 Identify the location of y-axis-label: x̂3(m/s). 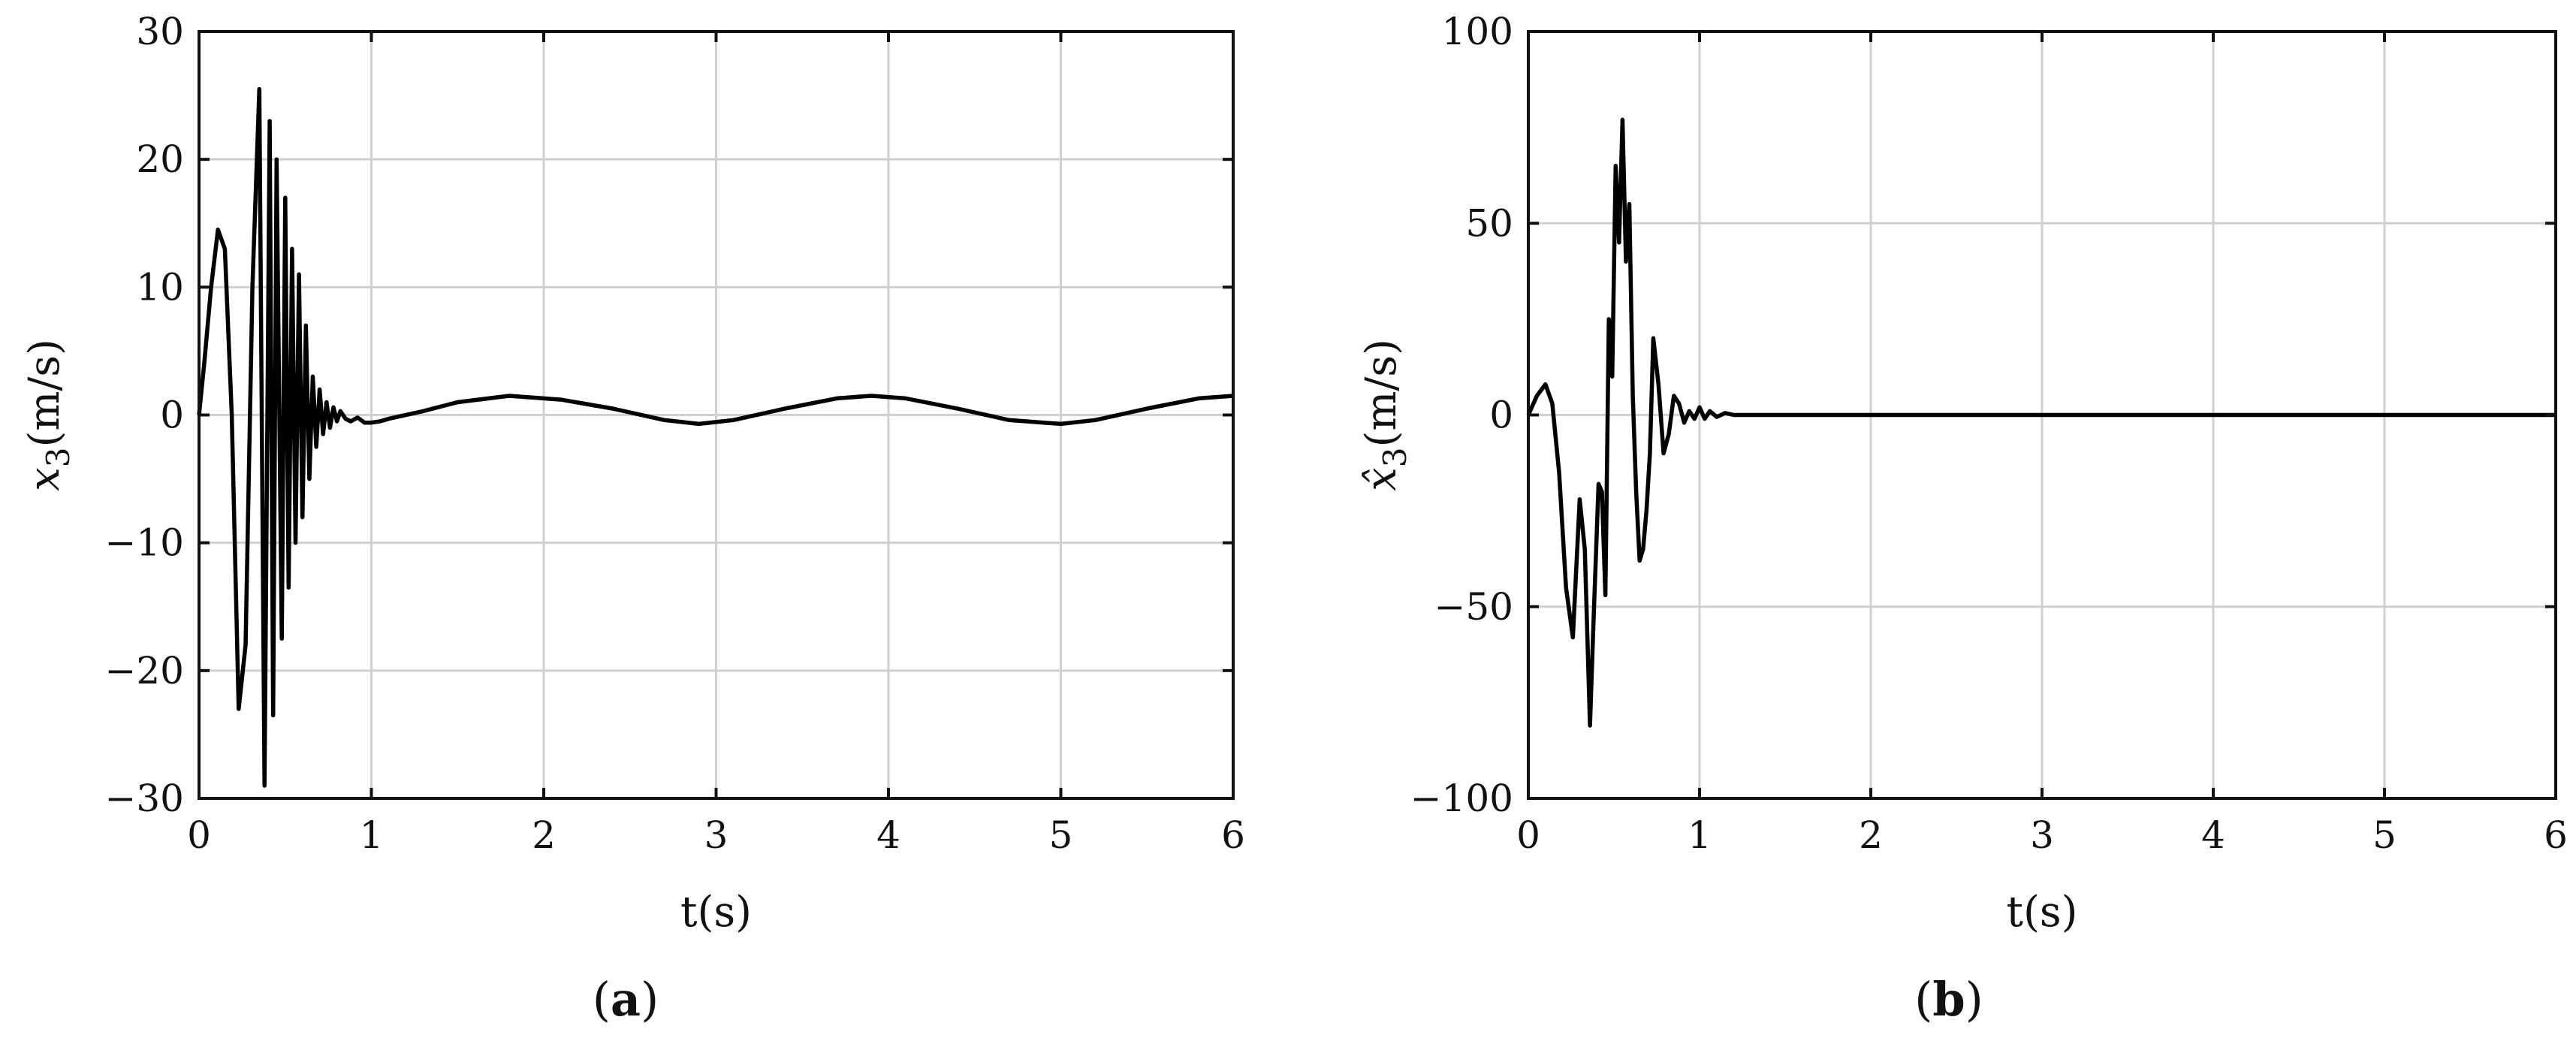
(1385, 415).